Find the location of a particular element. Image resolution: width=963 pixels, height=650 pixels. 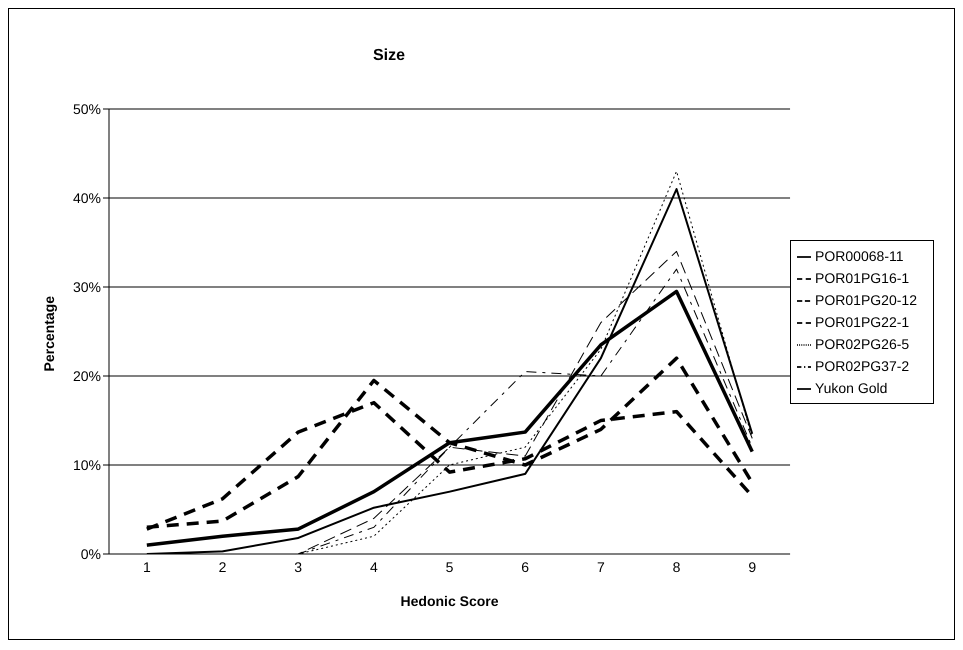

y-tick-label: 20% is located at coordinates (86, 376).